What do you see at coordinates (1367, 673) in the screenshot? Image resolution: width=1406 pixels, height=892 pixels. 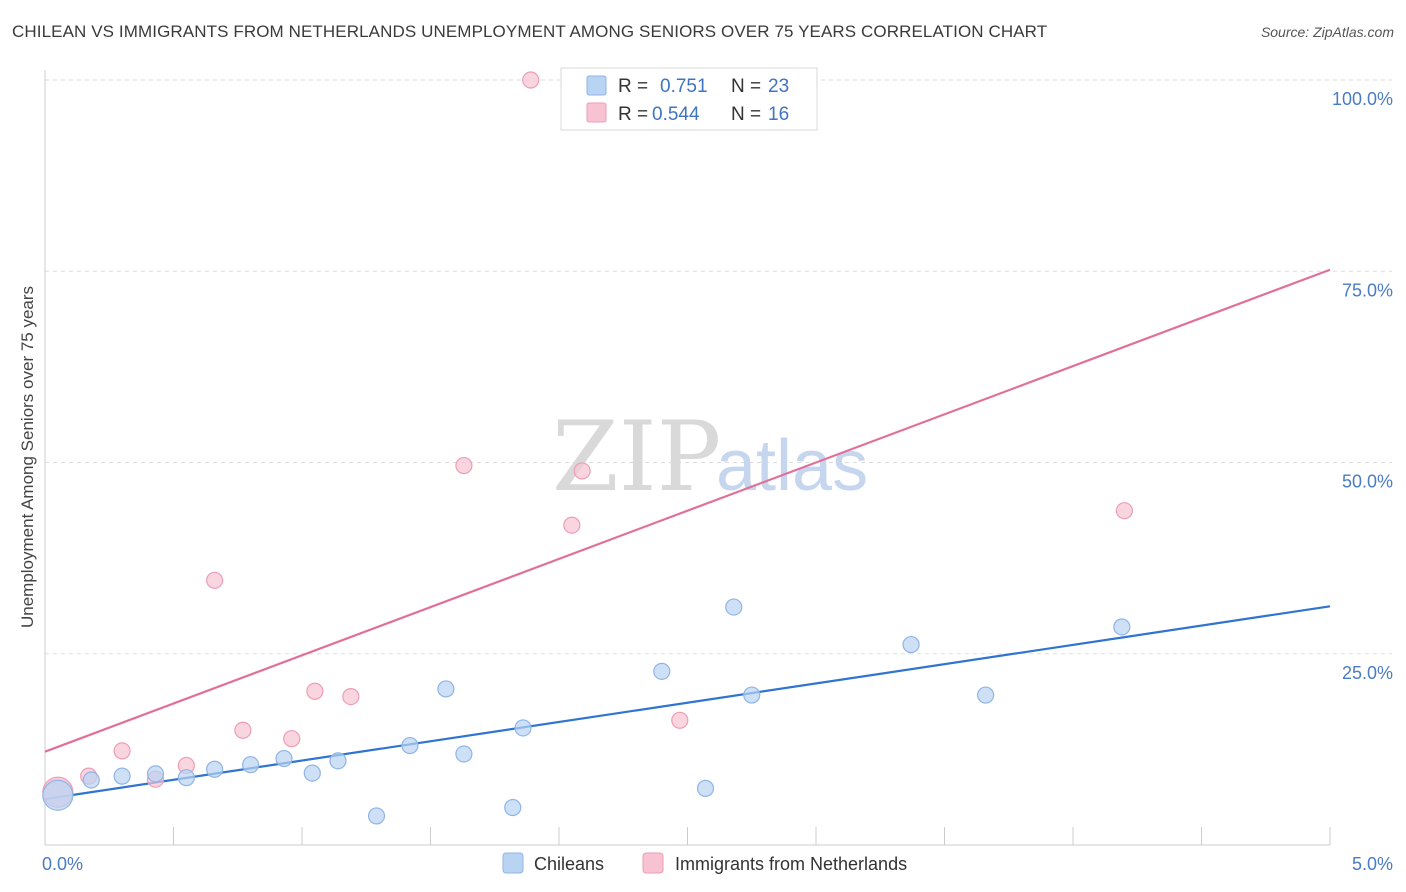 I see `y-tick-label-25: 25.0%` at bounding box center [1367, 673].